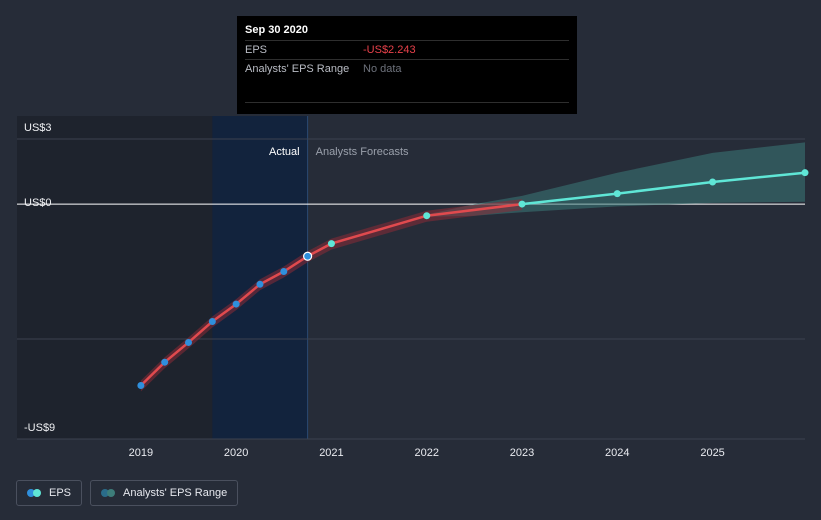 This screenshot has height=520, width=821. I want to click on legend-range-button: Analysts' EPS Range, so click(164, 493).